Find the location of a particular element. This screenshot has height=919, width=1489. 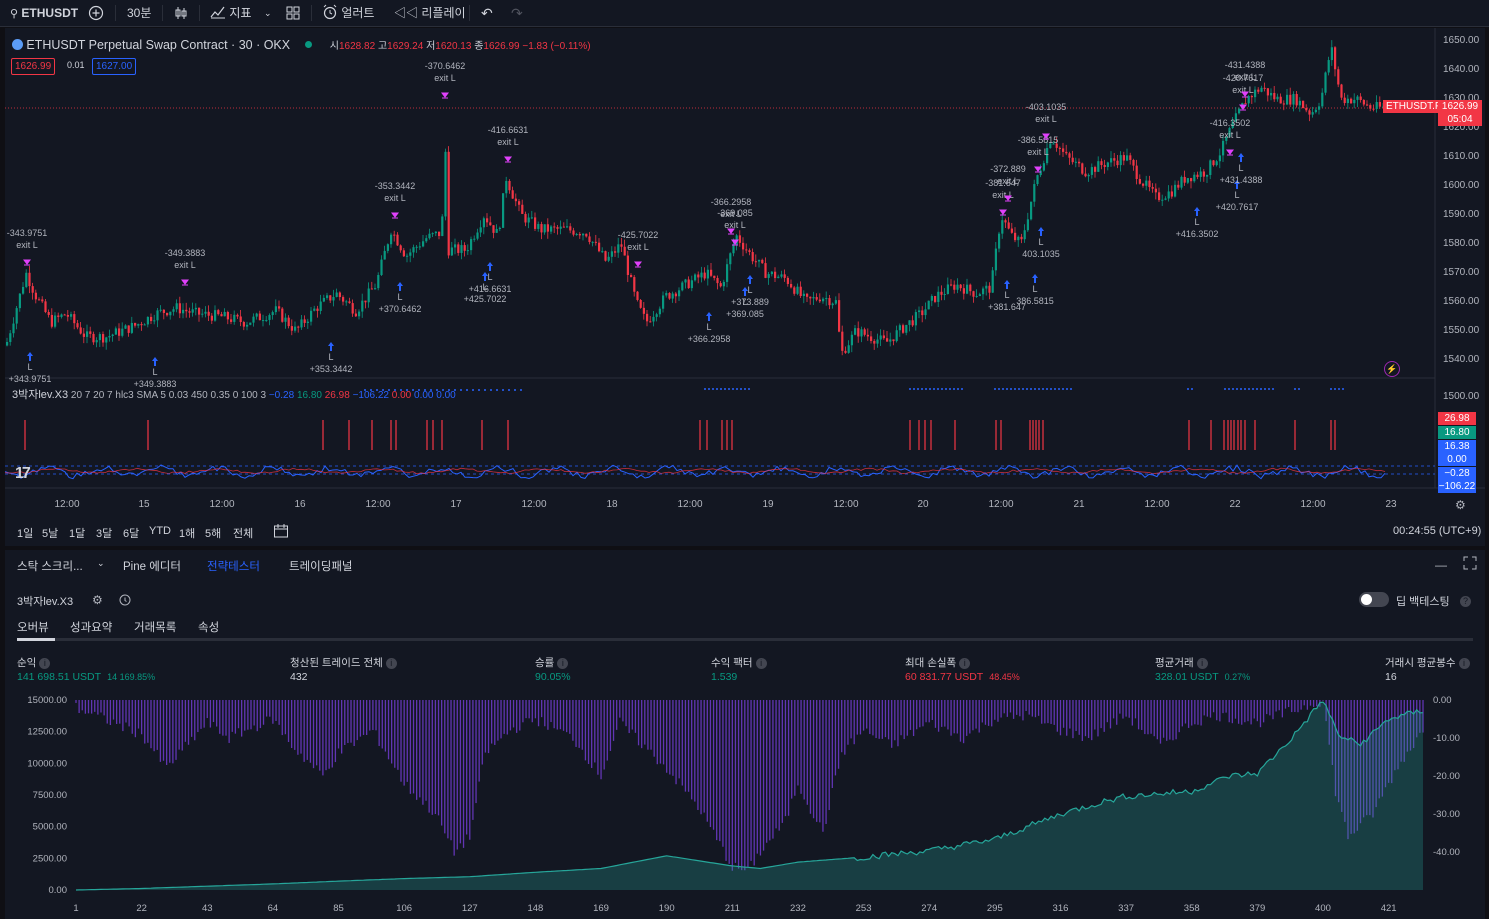

entry-label: L is located at coordinates (29, 367).